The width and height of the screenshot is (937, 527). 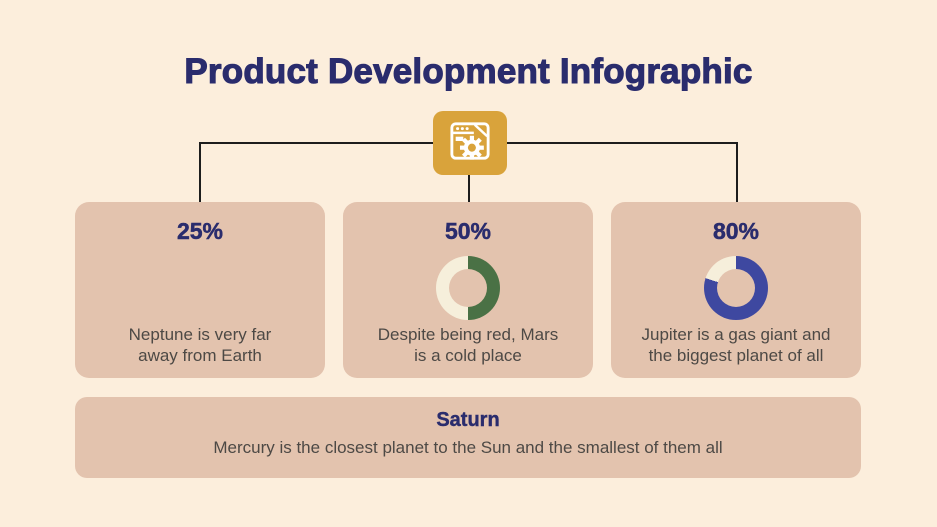 I want to click on connector-line-center, so click(x=469, y=187).